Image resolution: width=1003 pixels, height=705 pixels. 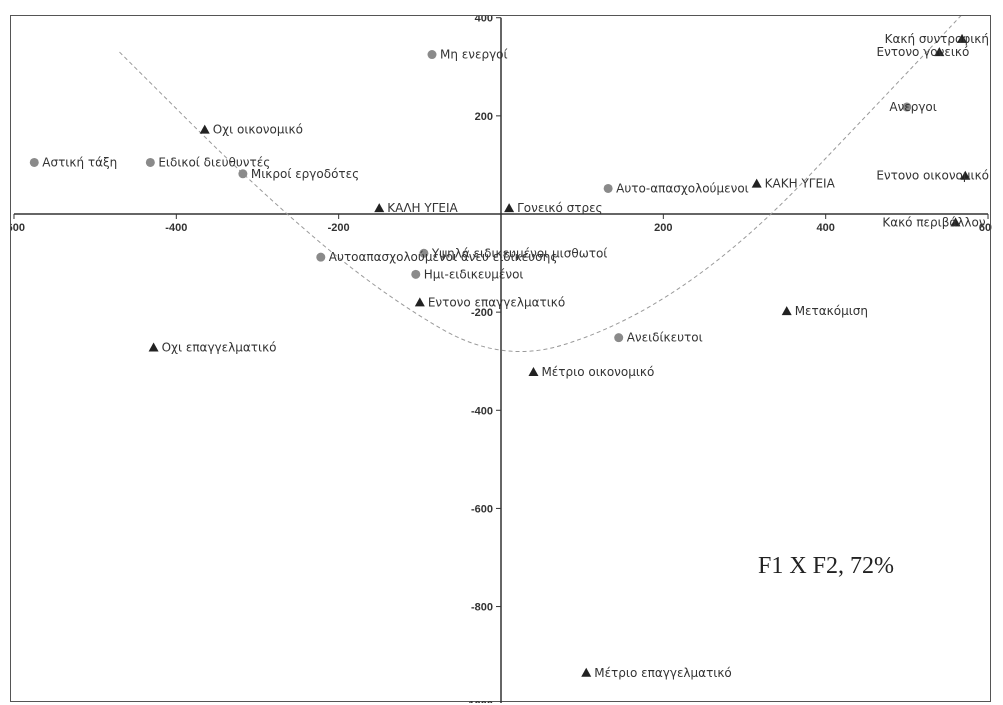 What do you see at coordinates (18, 228) in the screenshot?
I see `x-tick-label: -600` at bounding box center [18, 228].